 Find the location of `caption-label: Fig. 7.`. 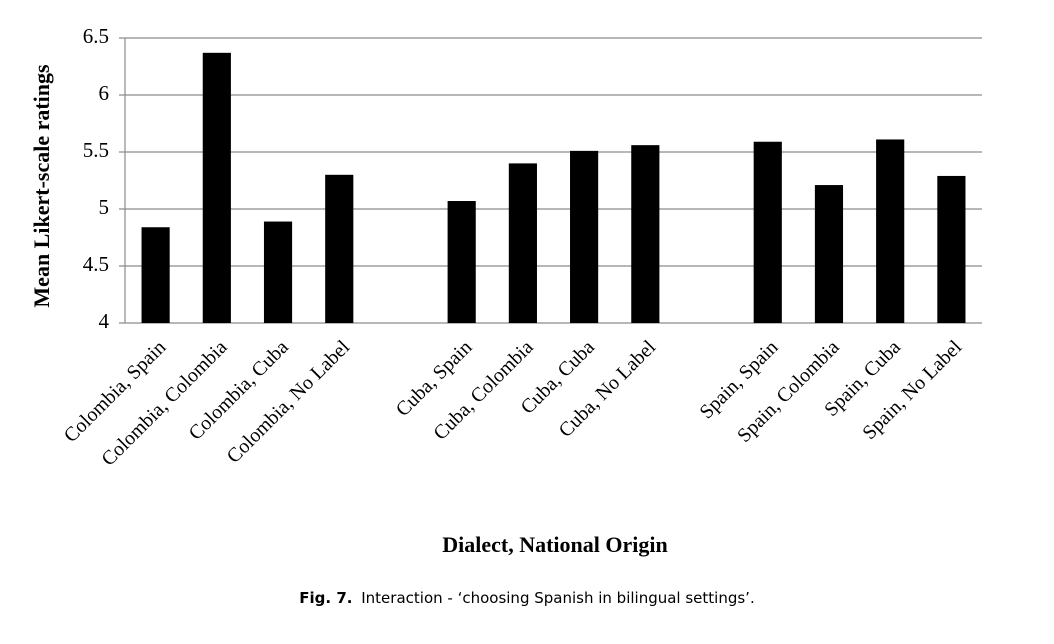

caption-label: Fig. 7. is located at coordinates (325, 598).